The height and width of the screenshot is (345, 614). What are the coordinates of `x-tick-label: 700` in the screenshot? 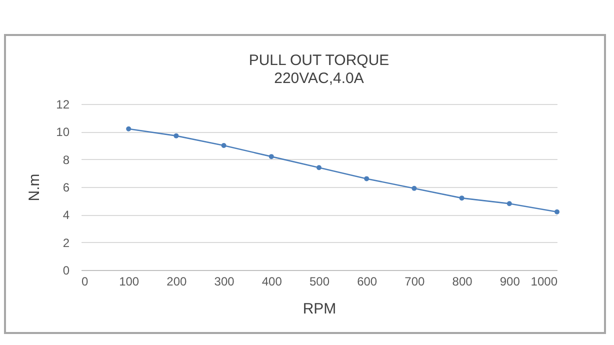 It's located at (415, 281).